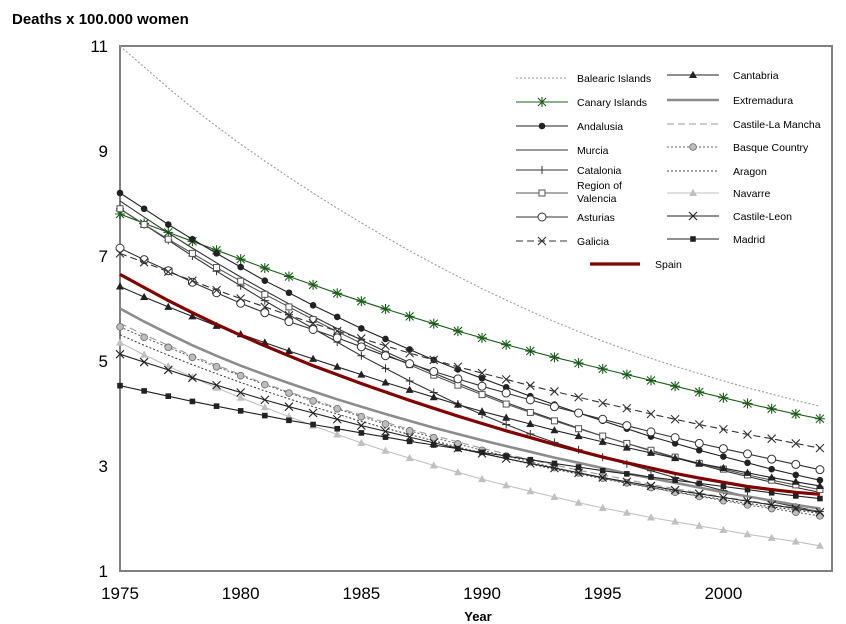  What do you see at coordinates (482, 593) in the screenshot?
I see `x-tick-label: 1990` at bounding box center [482, 593].